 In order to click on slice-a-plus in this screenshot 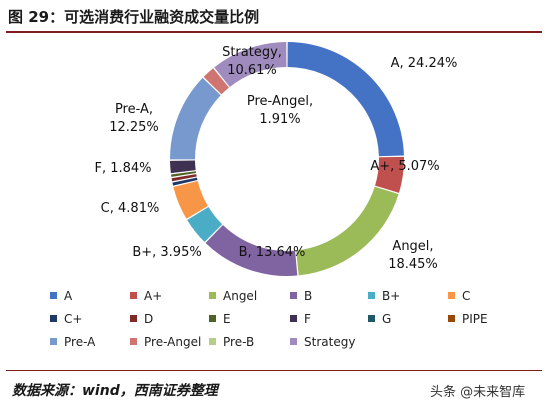, I will do `click(389, 174)`.